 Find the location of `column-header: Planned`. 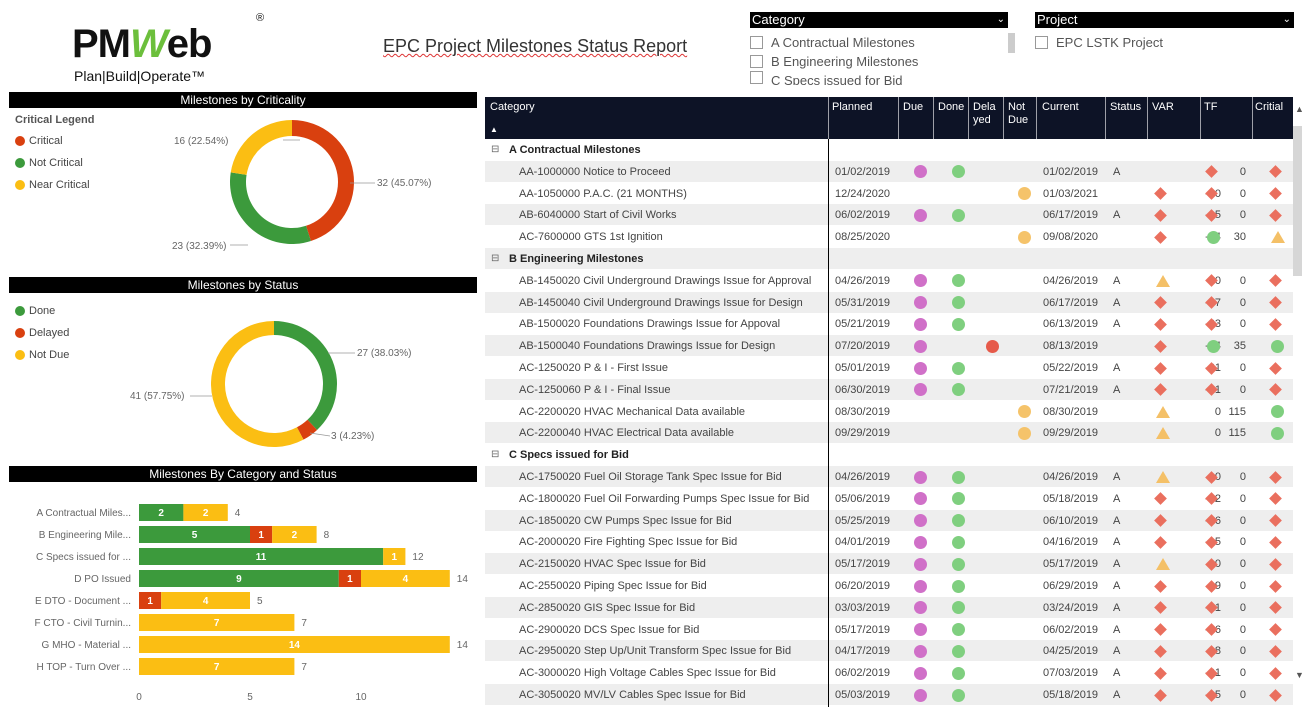

column-header: Planned is located at coordinates (852, 107).